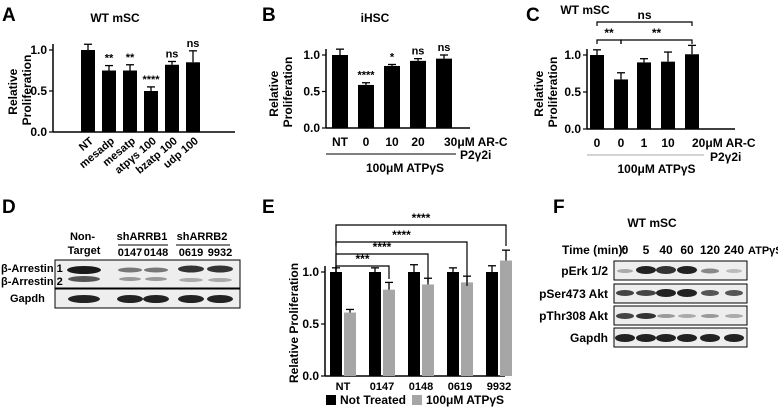 The width and height of the screenshot is (778, 407). What do you see at coordinates (573, 294) in the screenshot?
I see `blot-f-row-pser473: pSer473 Akt` at bounding box center [573, 294].